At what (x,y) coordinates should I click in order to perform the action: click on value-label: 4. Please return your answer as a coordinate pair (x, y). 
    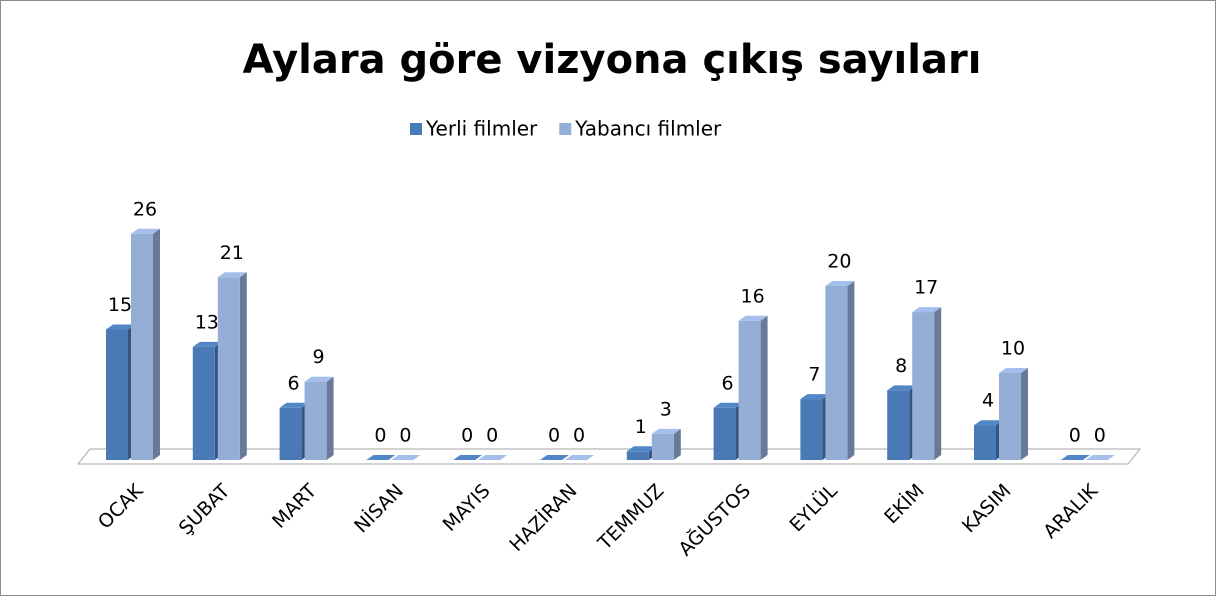
    Looking at the image, I should click on (988, 401).